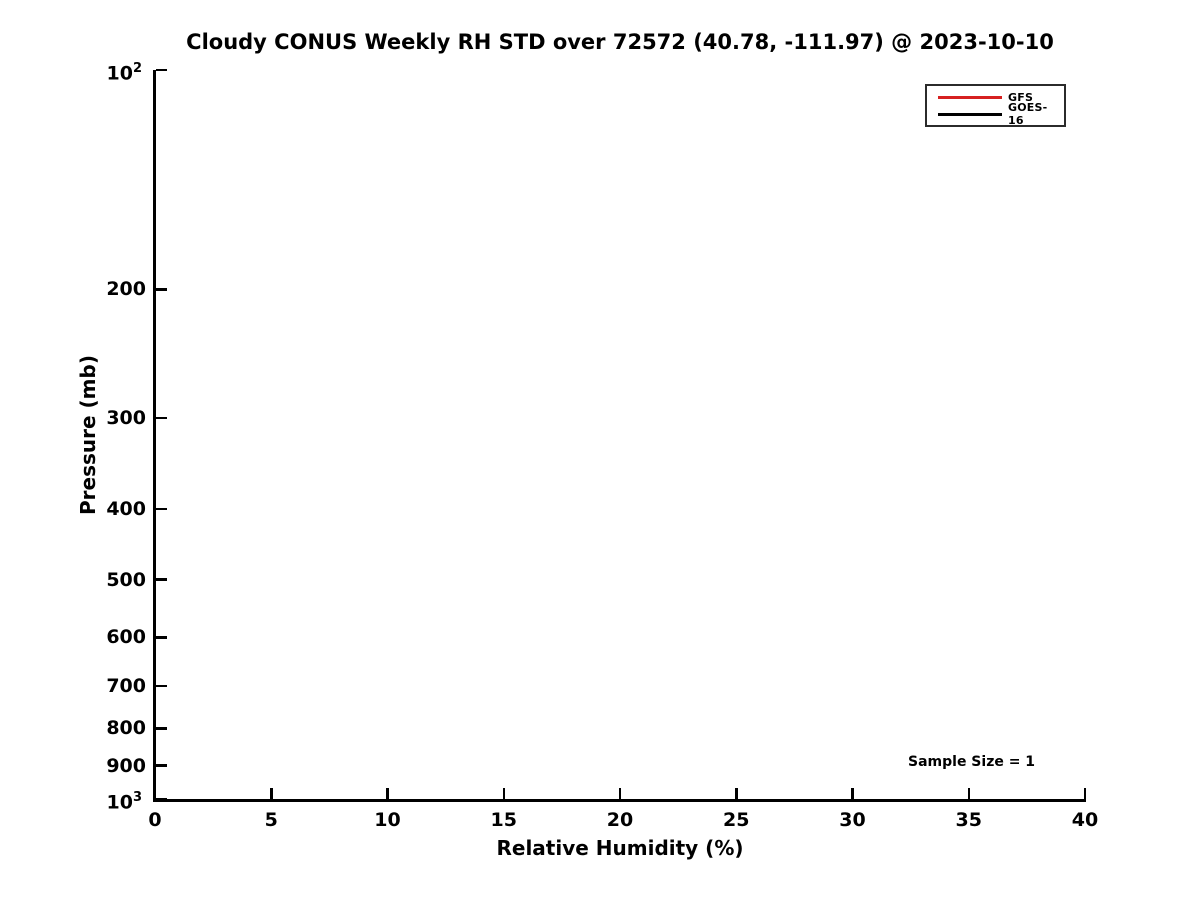 The width and height of the screenshot is (1200, 900). I want to click on y-axis-title: Pressure (mb), so click(88, 435).